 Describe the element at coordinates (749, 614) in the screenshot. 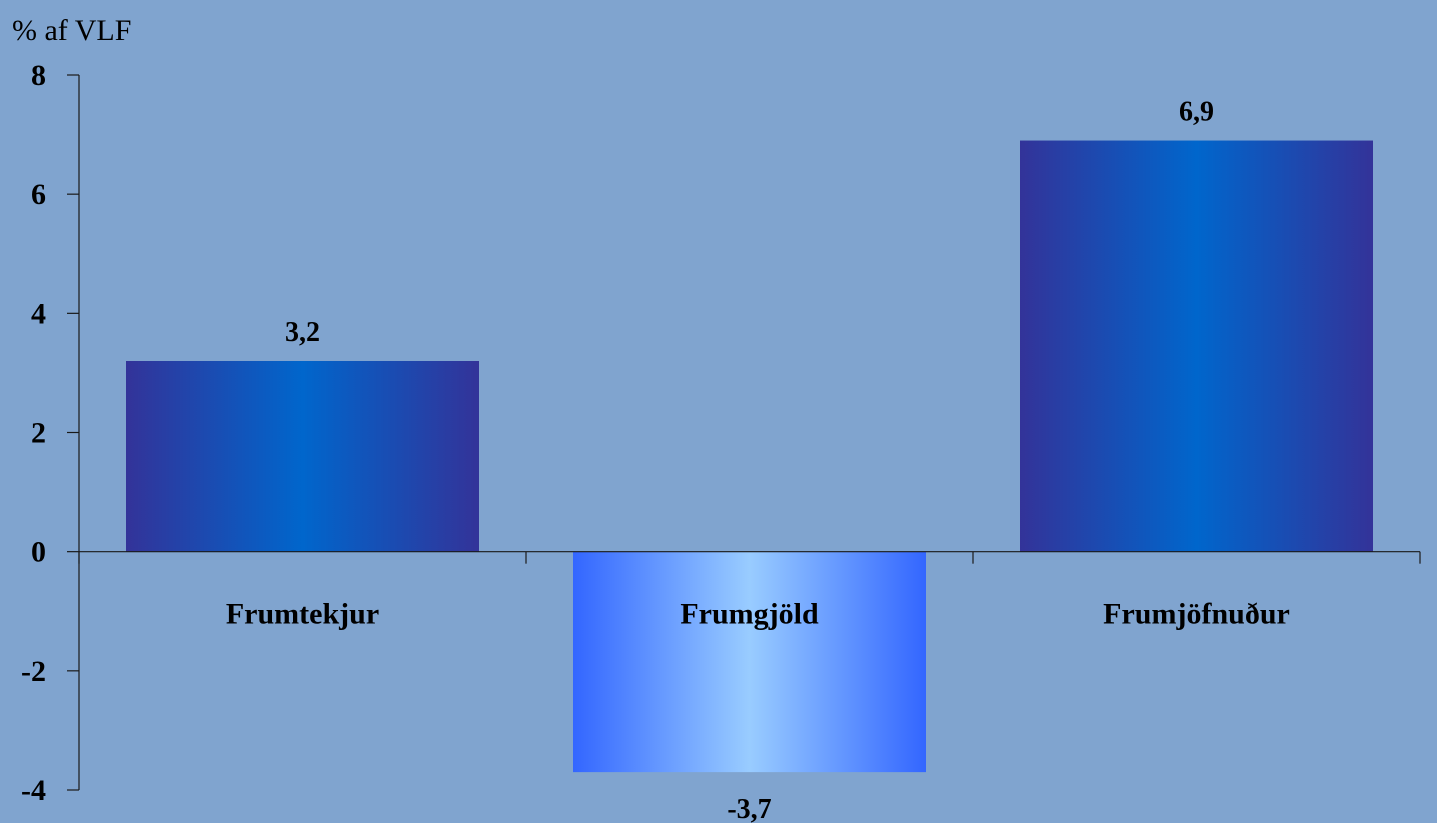

I see `x-tick-label: Frumgjöld` at that location.